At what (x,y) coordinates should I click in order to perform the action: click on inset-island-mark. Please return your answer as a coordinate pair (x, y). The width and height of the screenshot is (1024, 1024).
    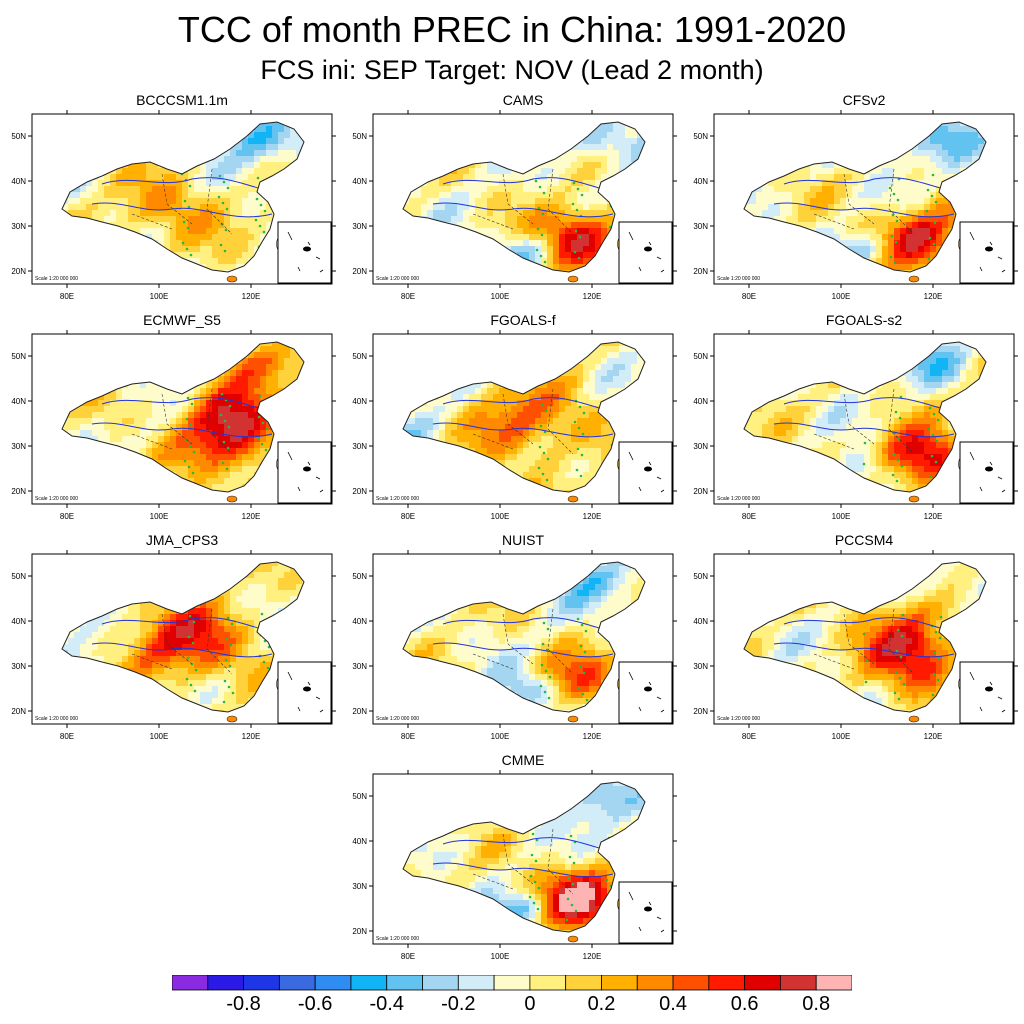
    Looking at the image, I should click on (989, 249).